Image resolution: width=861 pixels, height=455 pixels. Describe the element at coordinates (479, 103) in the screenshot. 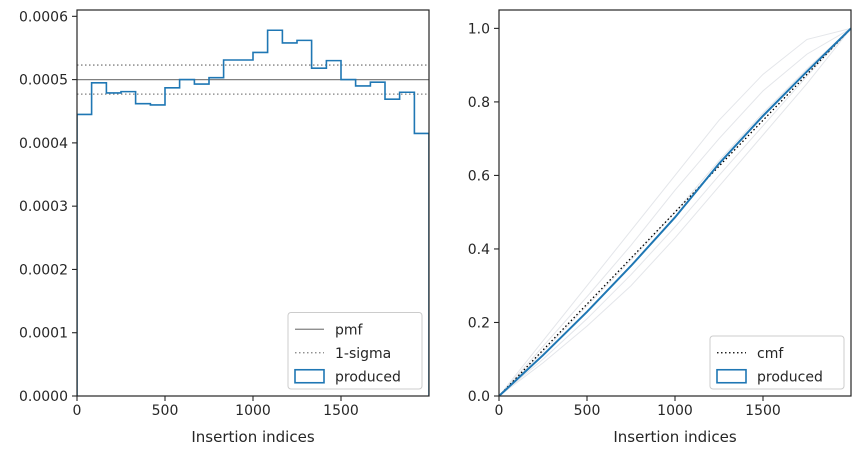

I see `y-tick-label: 0.8` at that location.